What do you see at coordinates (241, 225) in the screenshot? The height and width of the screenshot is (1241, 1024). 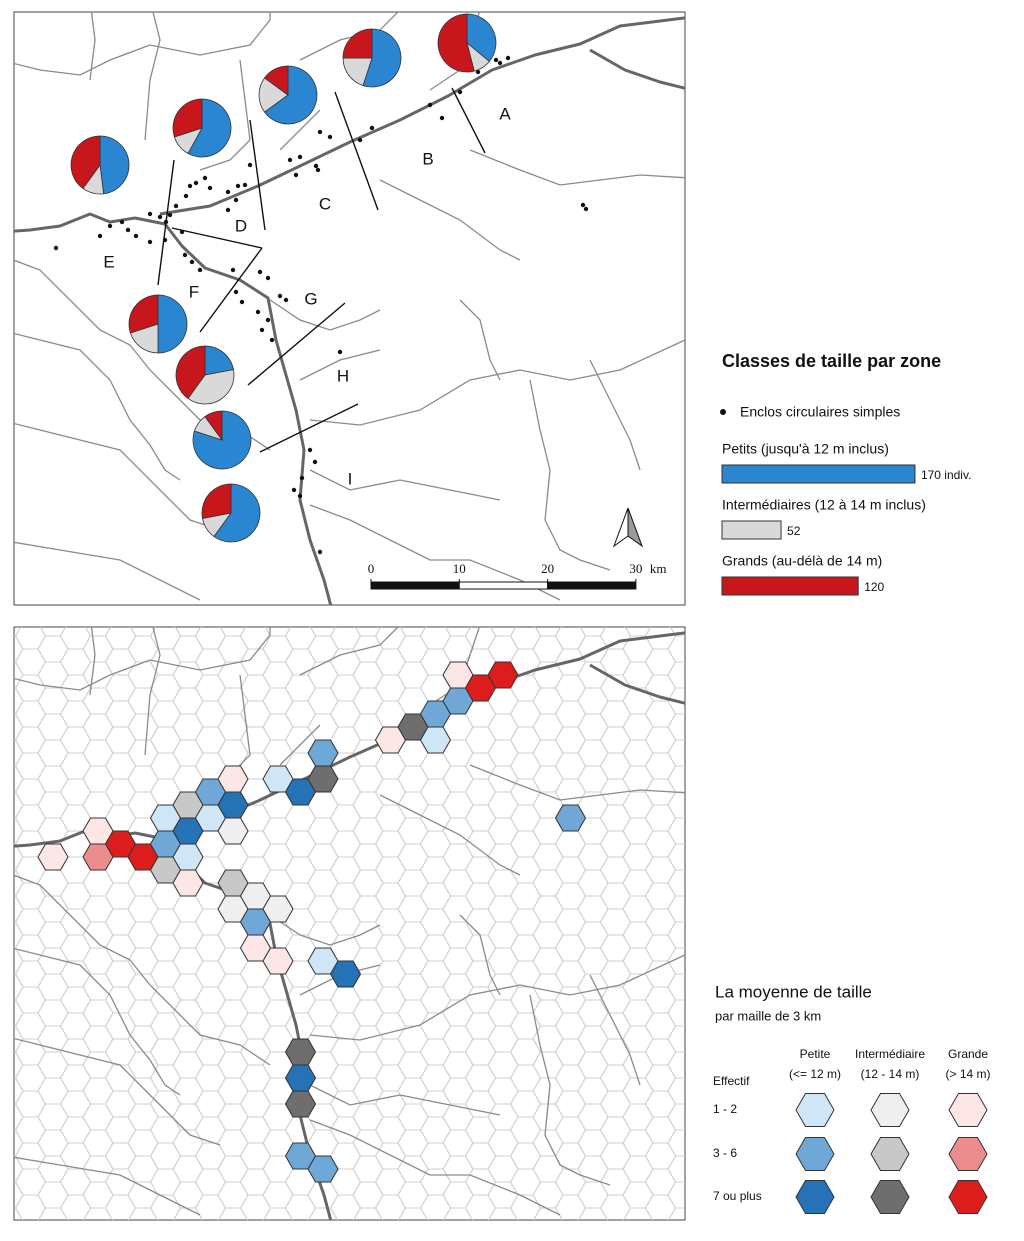 I see `zone-label: D` at bounding box center [241, 225].